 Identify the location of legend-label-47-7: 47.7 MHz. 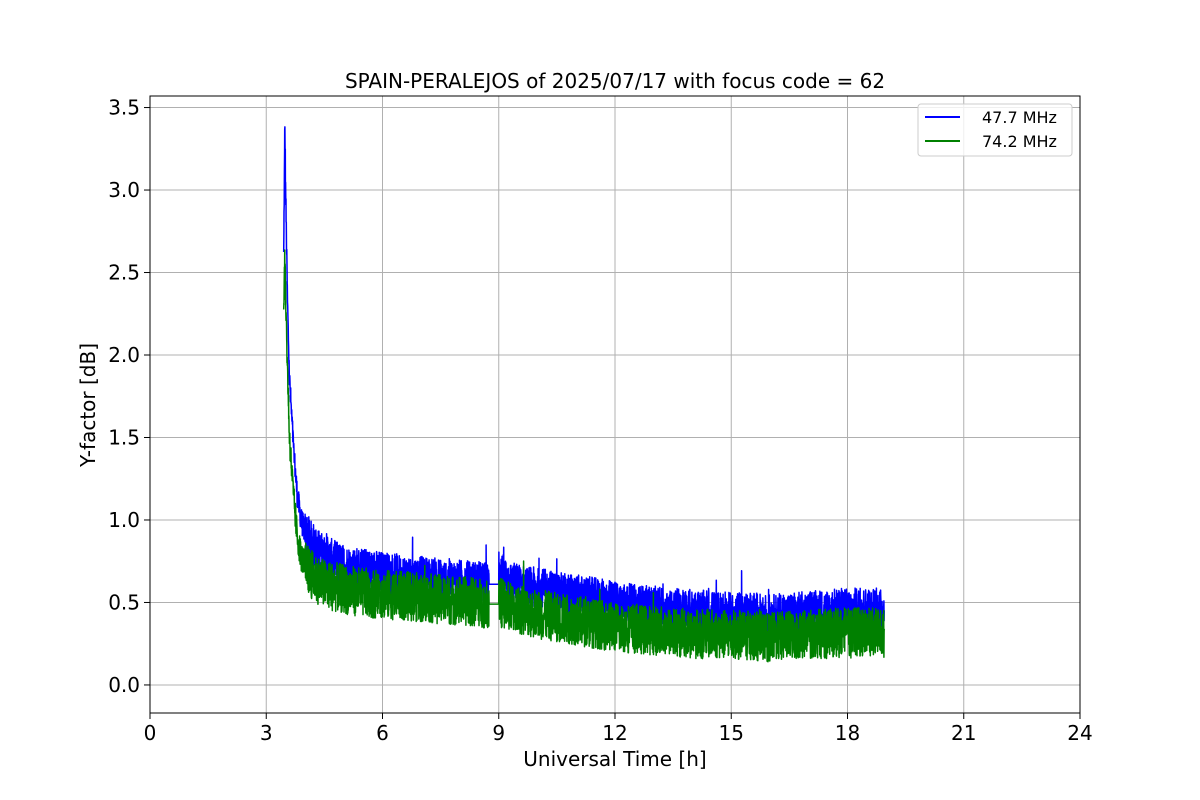
(1019, 117).